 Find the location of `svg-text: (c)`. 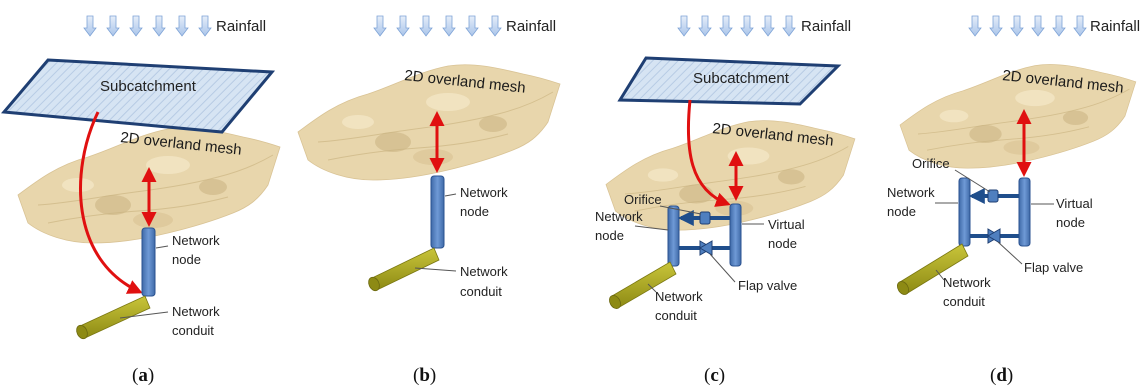

svg-text: (c) is located at coordinates (714, 375).